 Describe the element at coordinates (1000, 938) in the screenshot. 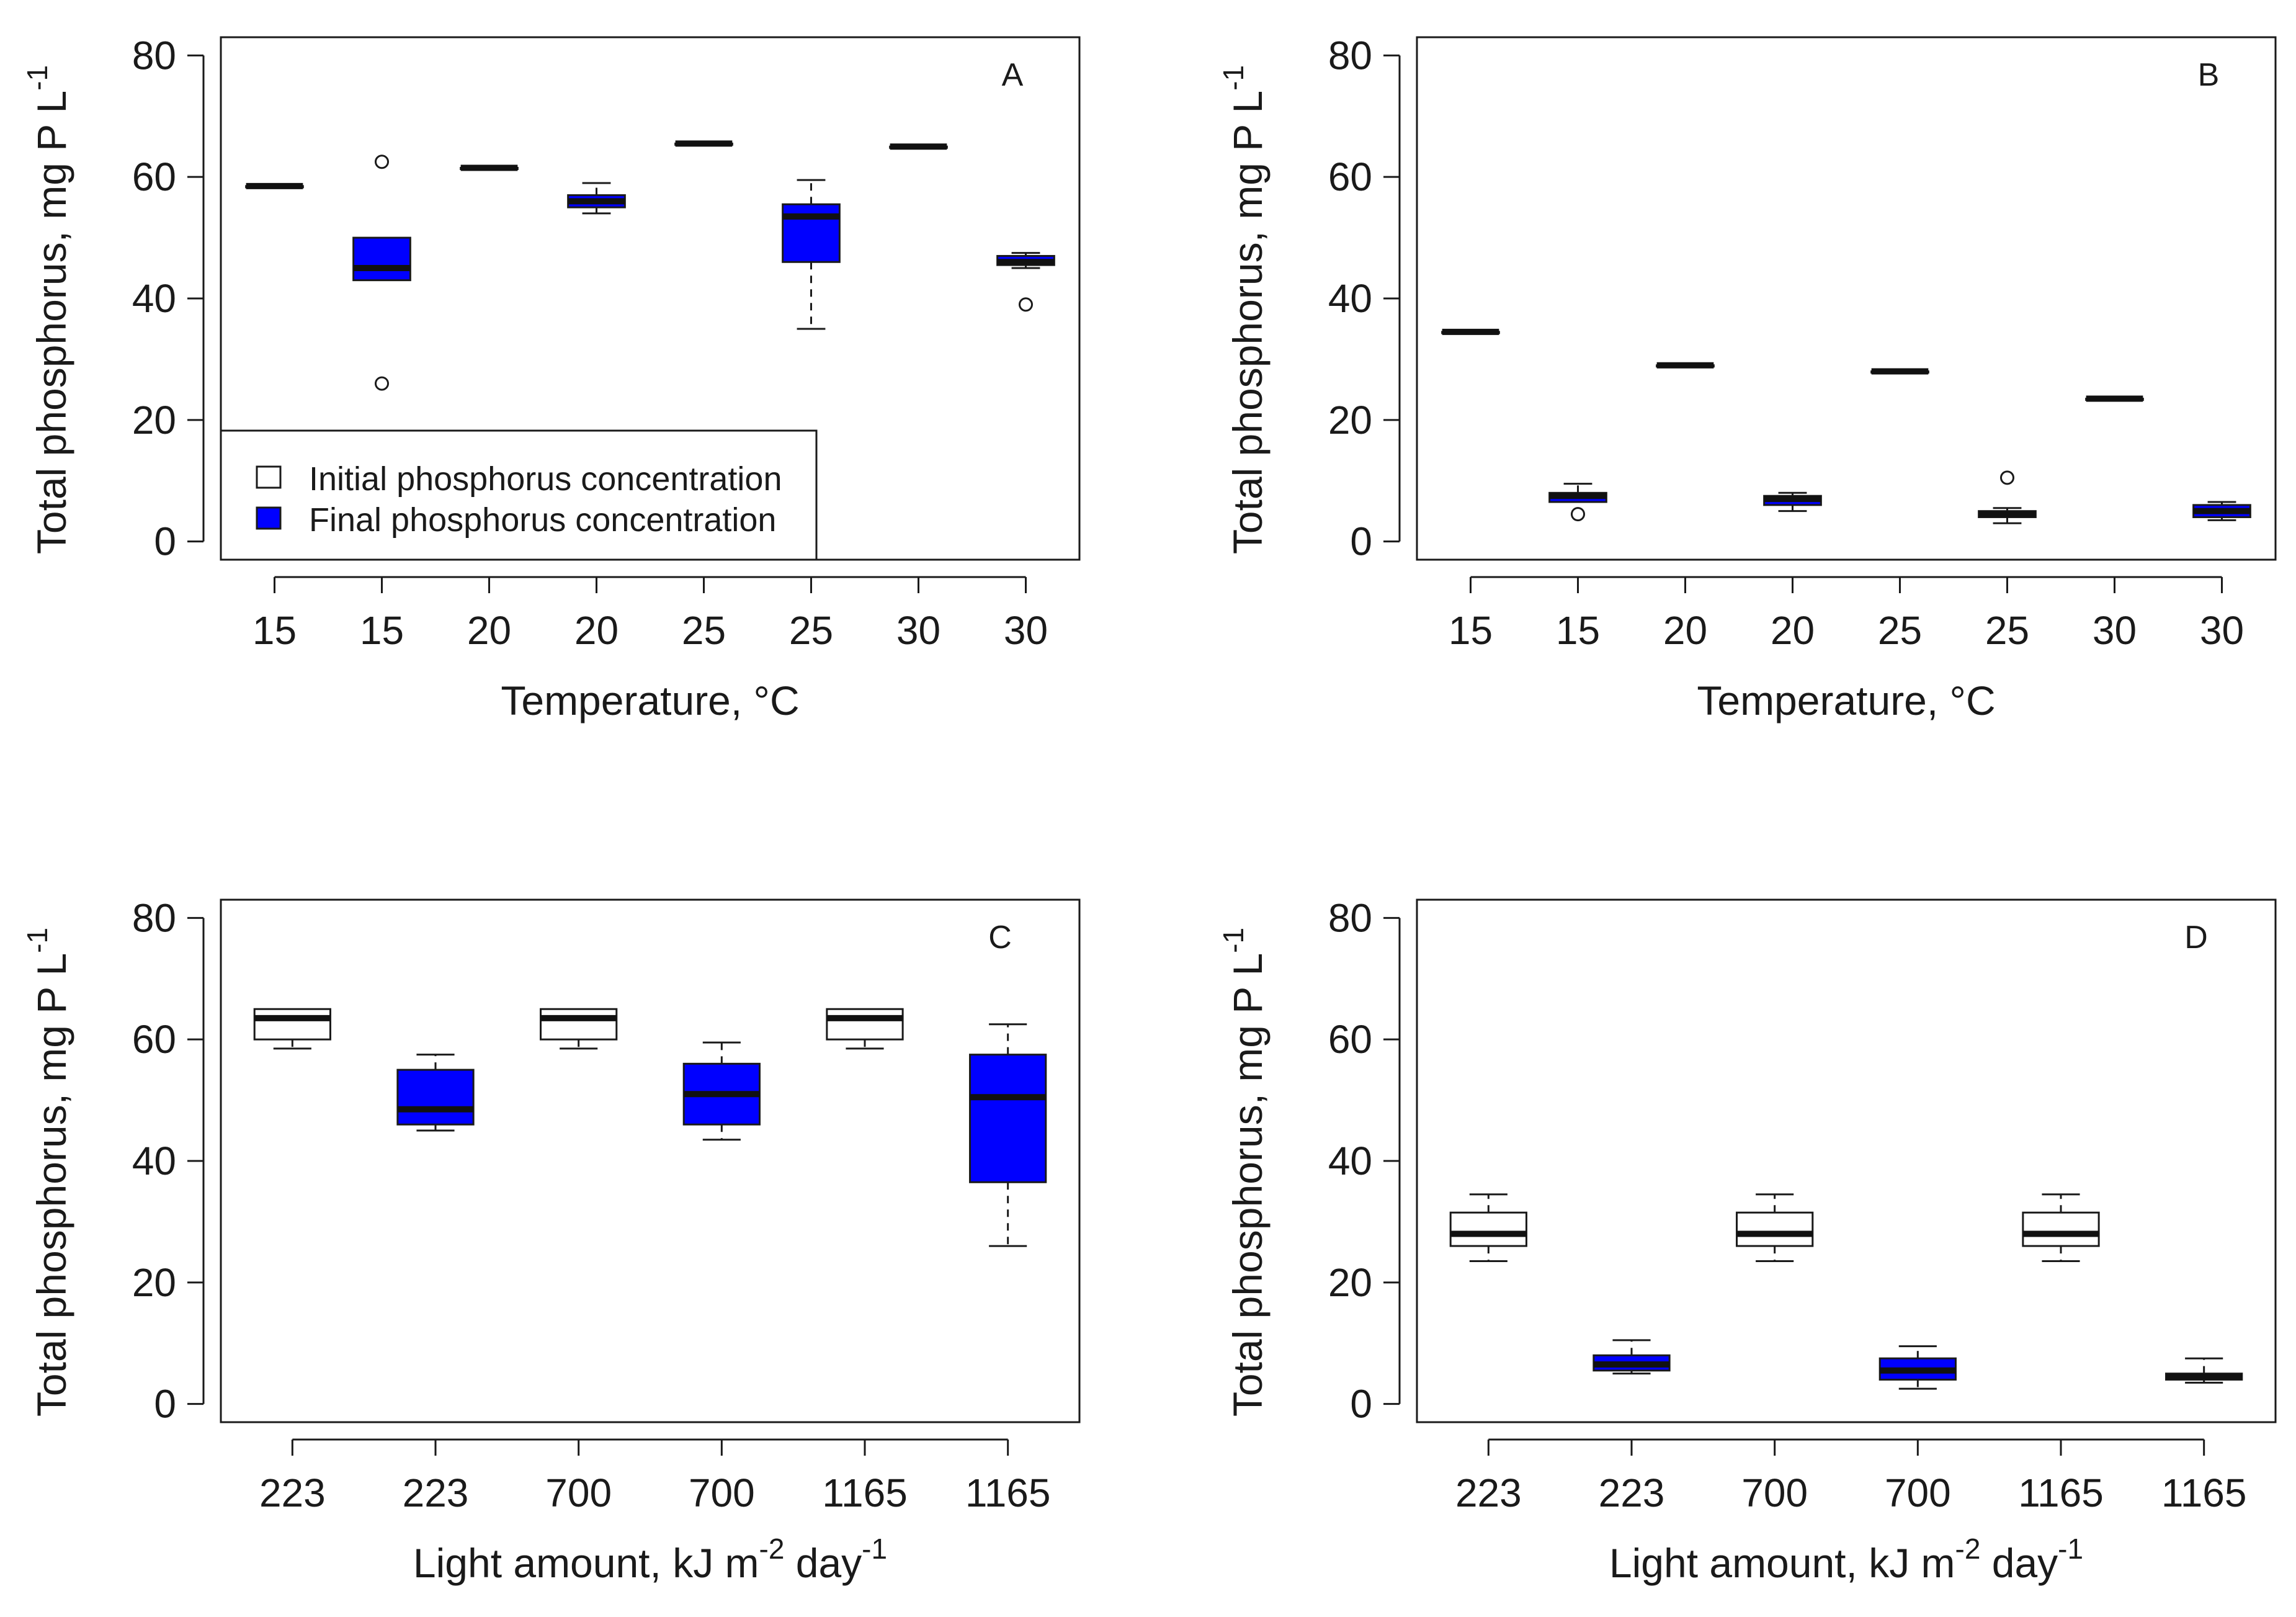

I see `panel-letter: C` at that location.